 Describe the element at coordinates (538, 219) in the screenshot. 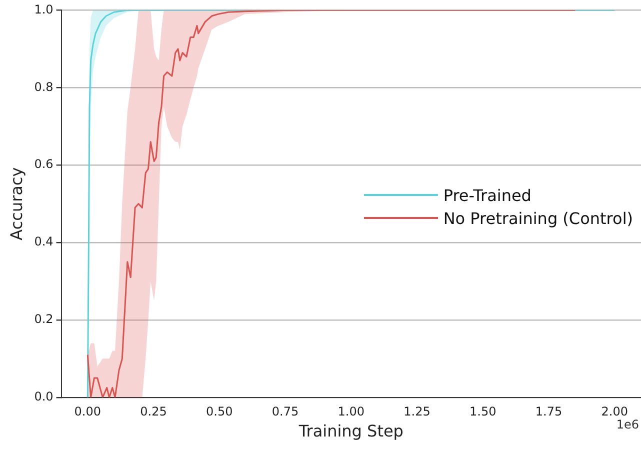

I see `legend-label: No Pretraining (Control)` at that location.